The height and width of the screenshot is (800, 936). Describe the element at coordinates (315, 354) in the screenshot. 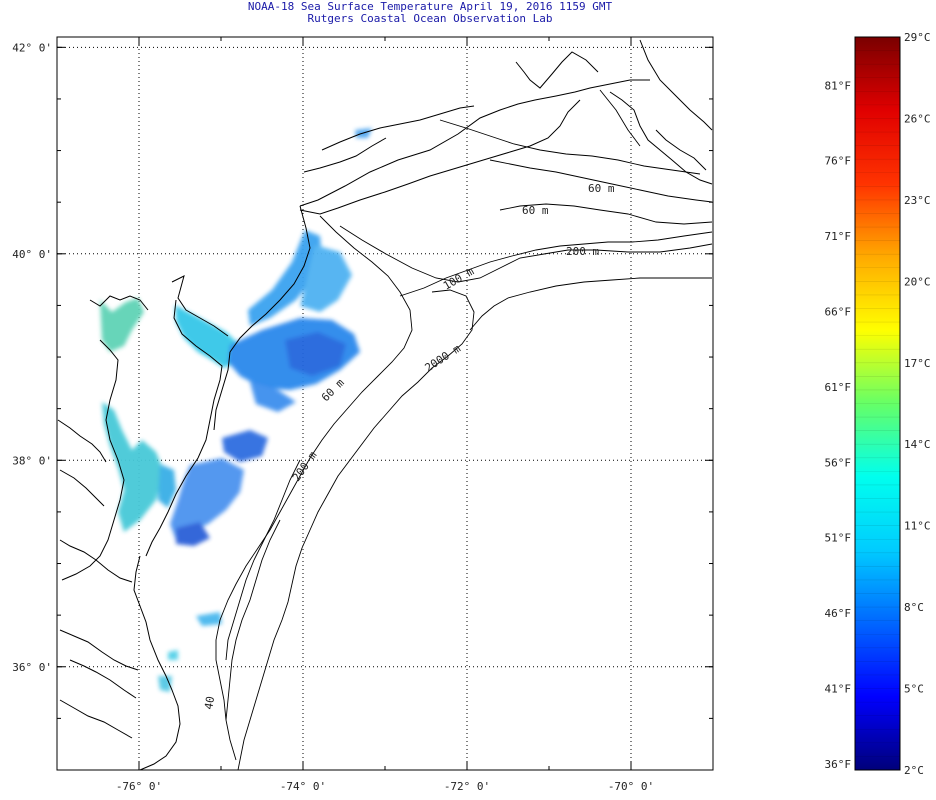

I see `sst-patch-cold-core` at that location.